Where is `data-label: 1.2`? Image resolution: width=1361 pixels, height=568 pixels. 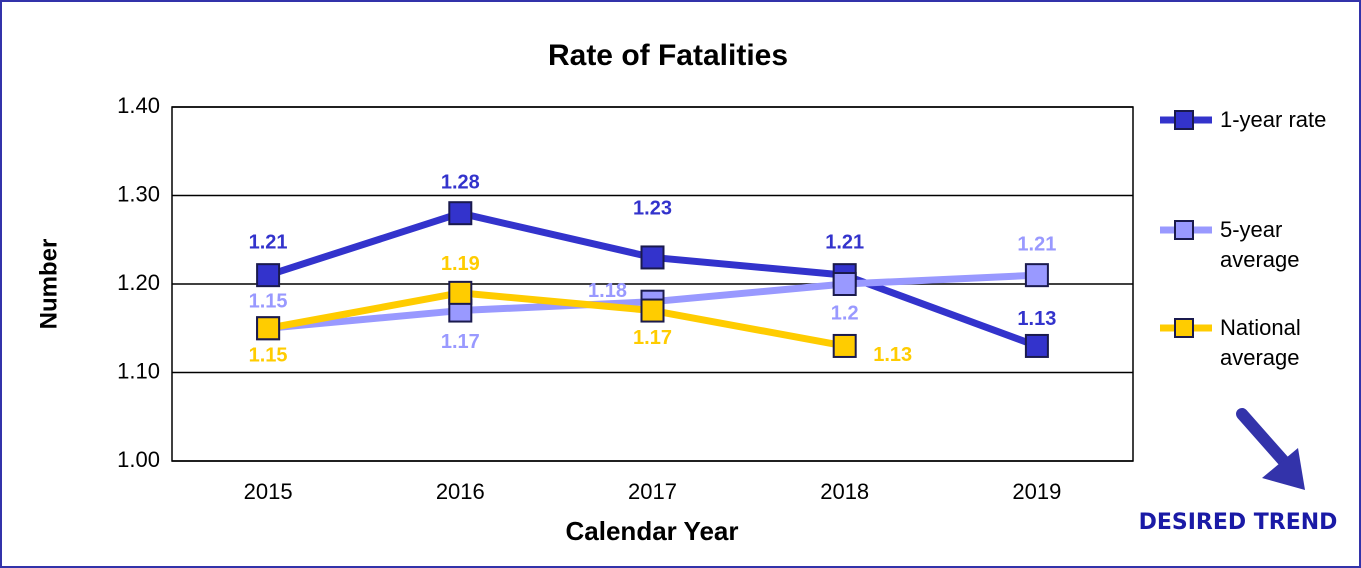
data-label: 1.2 is located at coordinates (845, 313).